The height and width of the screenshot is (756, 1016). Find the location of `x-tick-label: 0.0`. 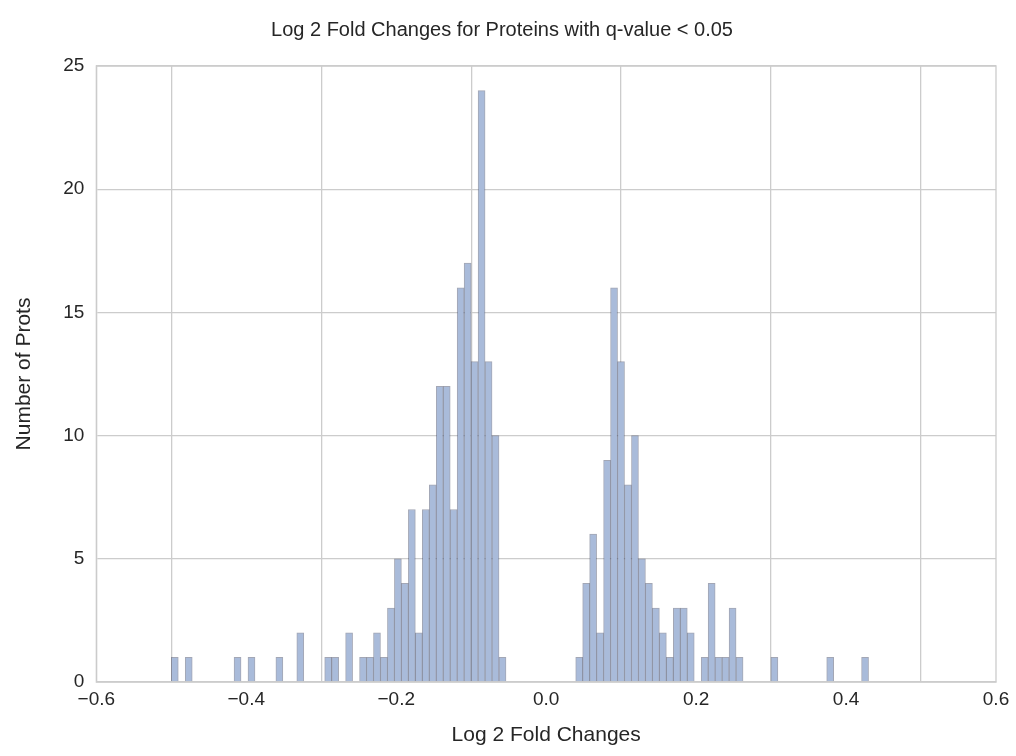

x-tick-label: 0.0 is located at coordinates (546, 698).